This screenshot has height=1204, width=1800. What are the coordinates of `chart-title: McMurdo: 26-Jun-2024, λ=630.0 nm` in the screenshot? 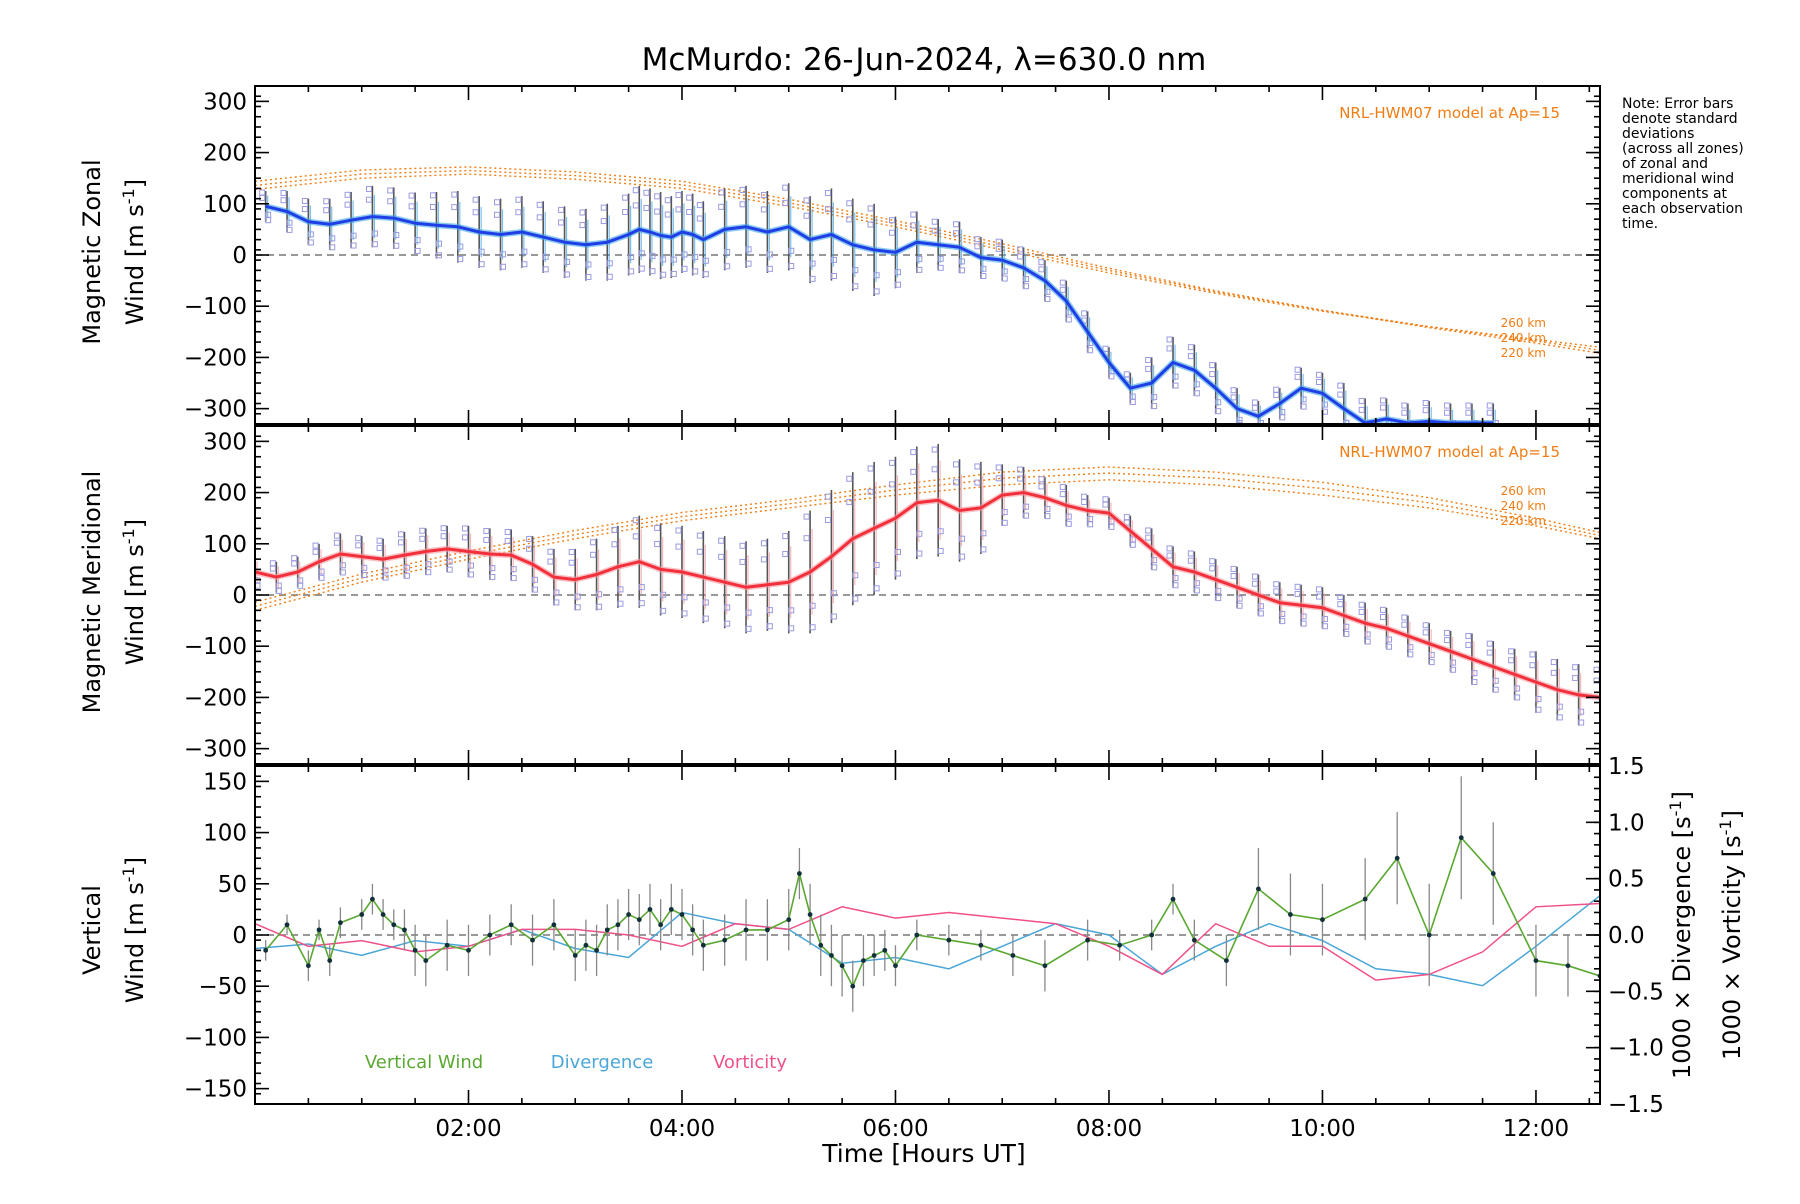 It's located at (924, 60).